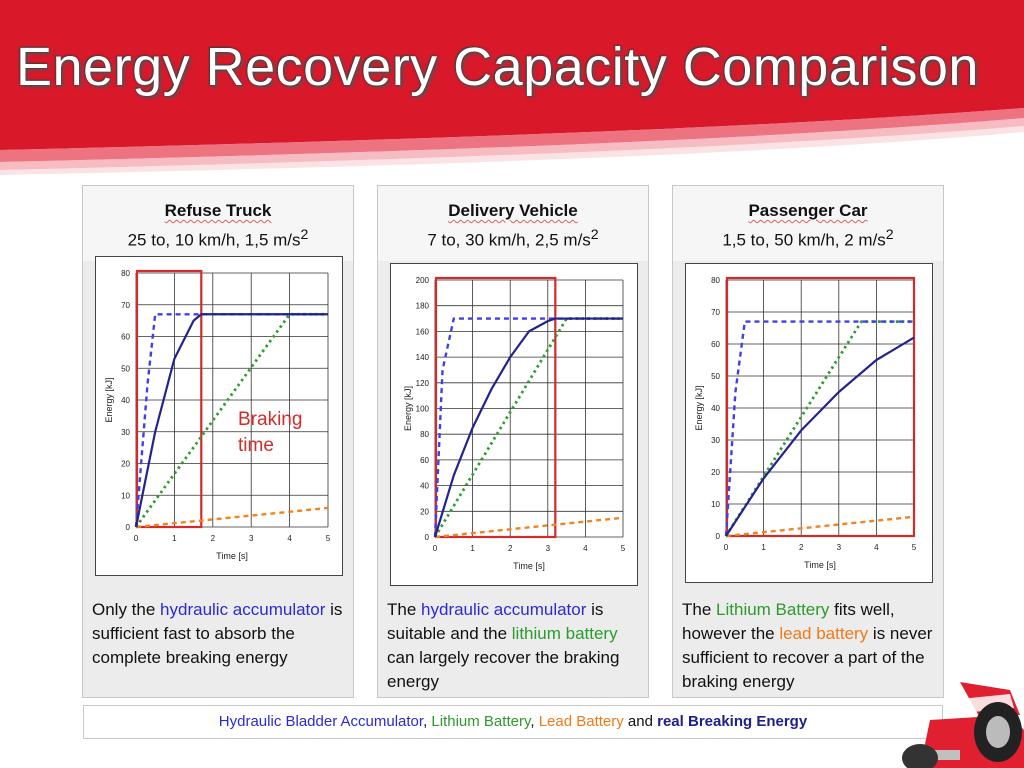 The height and width of the screenshot is (768, 1024). Describe the element at coordinates (218, 223) in the screenshot. I see `panel-header: Refuse Truck 25 to, 10 km/h, 1,5 m/s2` at that location.